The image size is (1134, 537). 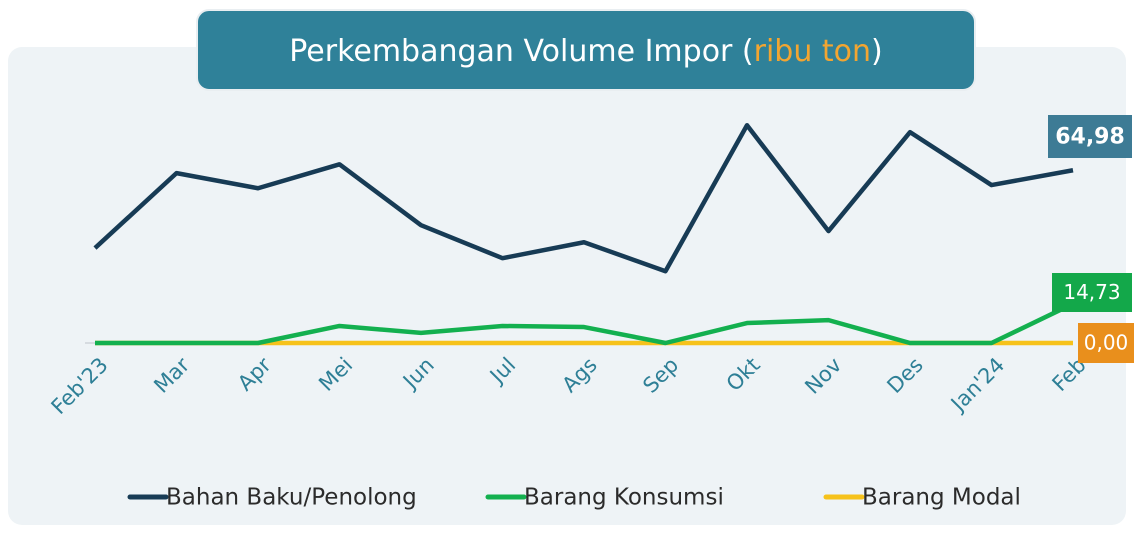 I want to click on legend-label: Bahan Baku/Penolong, so click(x=291, y=498).